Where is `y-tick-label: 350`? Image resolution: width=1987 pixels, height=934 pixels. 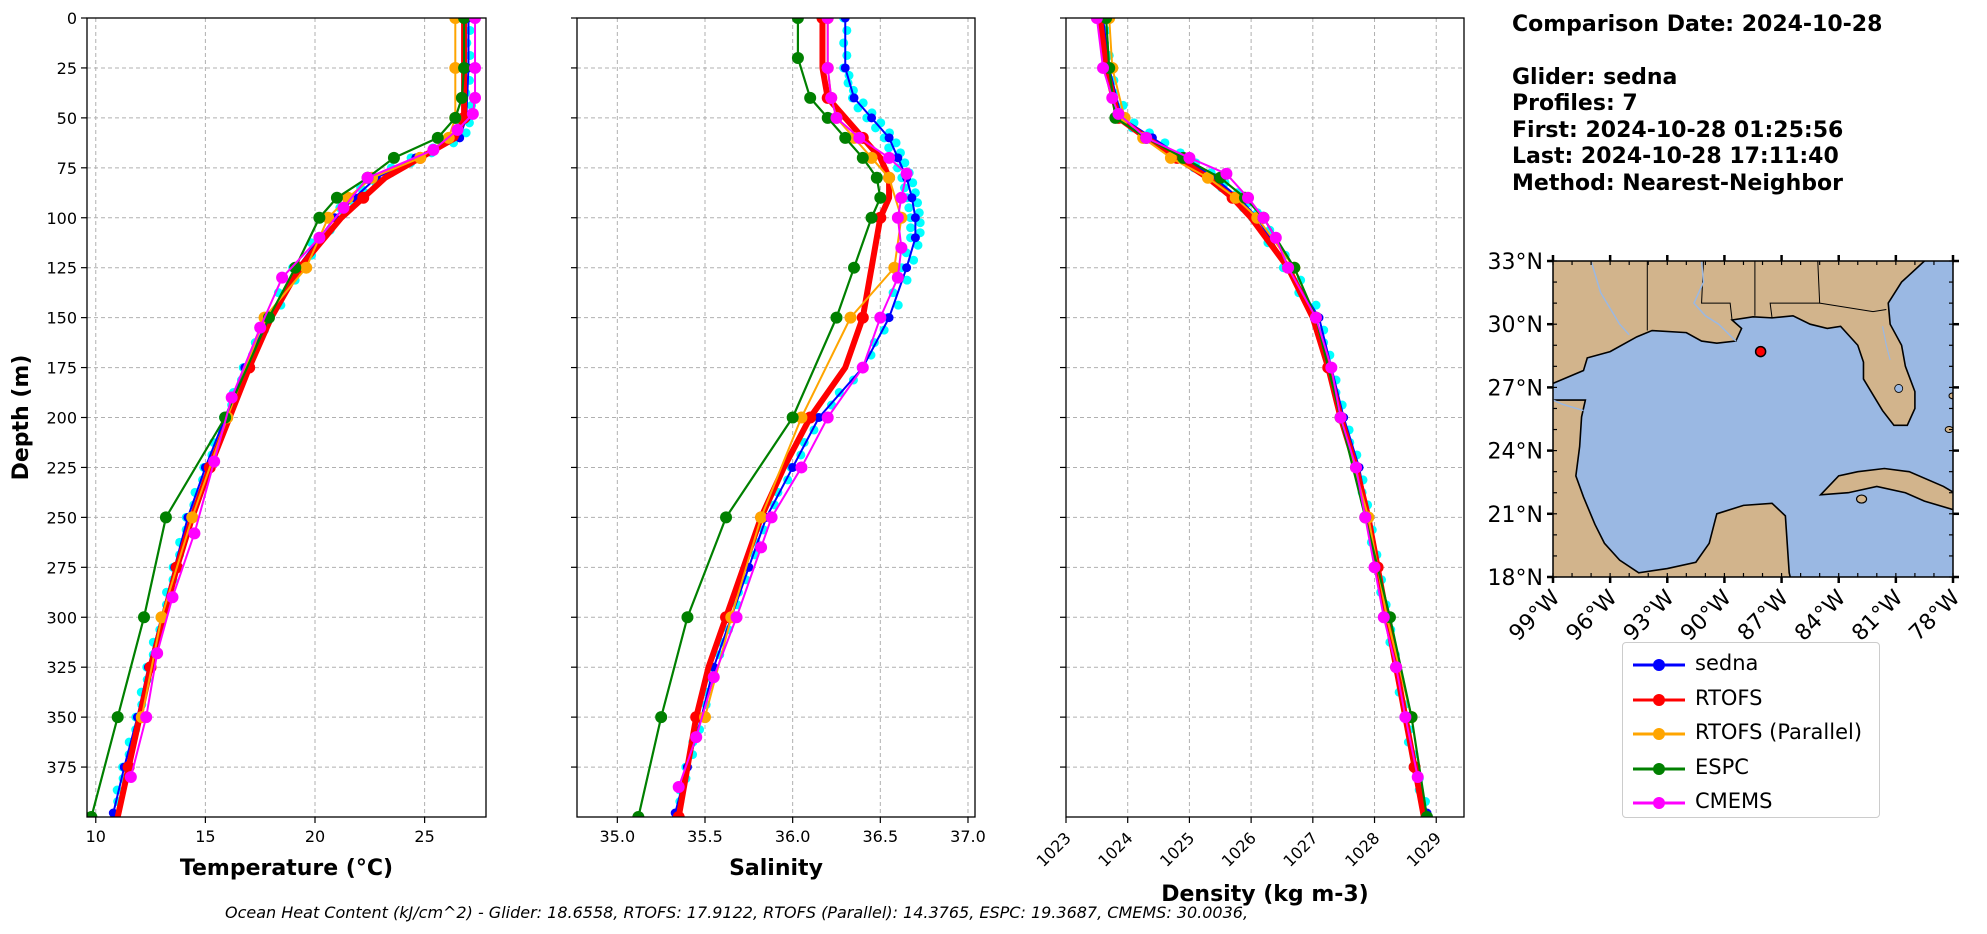
y-tick-label: 350 is located at coordinates (61, 717).